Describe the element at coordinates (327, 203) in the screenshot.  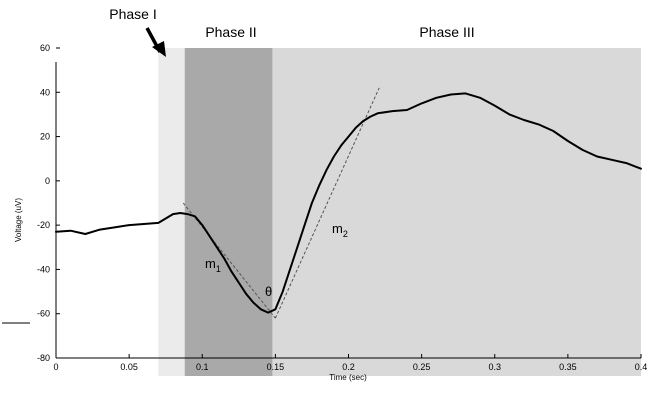
I see `tangent-line-m2` at that location.